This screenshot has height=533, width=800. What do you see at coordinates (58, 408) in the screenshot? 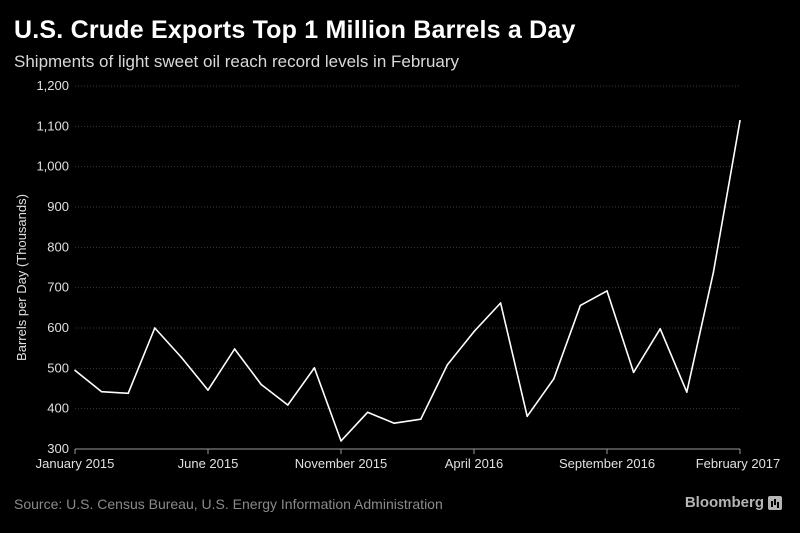
I see `y-tick-label: 400` at bounding box center [58, 408].